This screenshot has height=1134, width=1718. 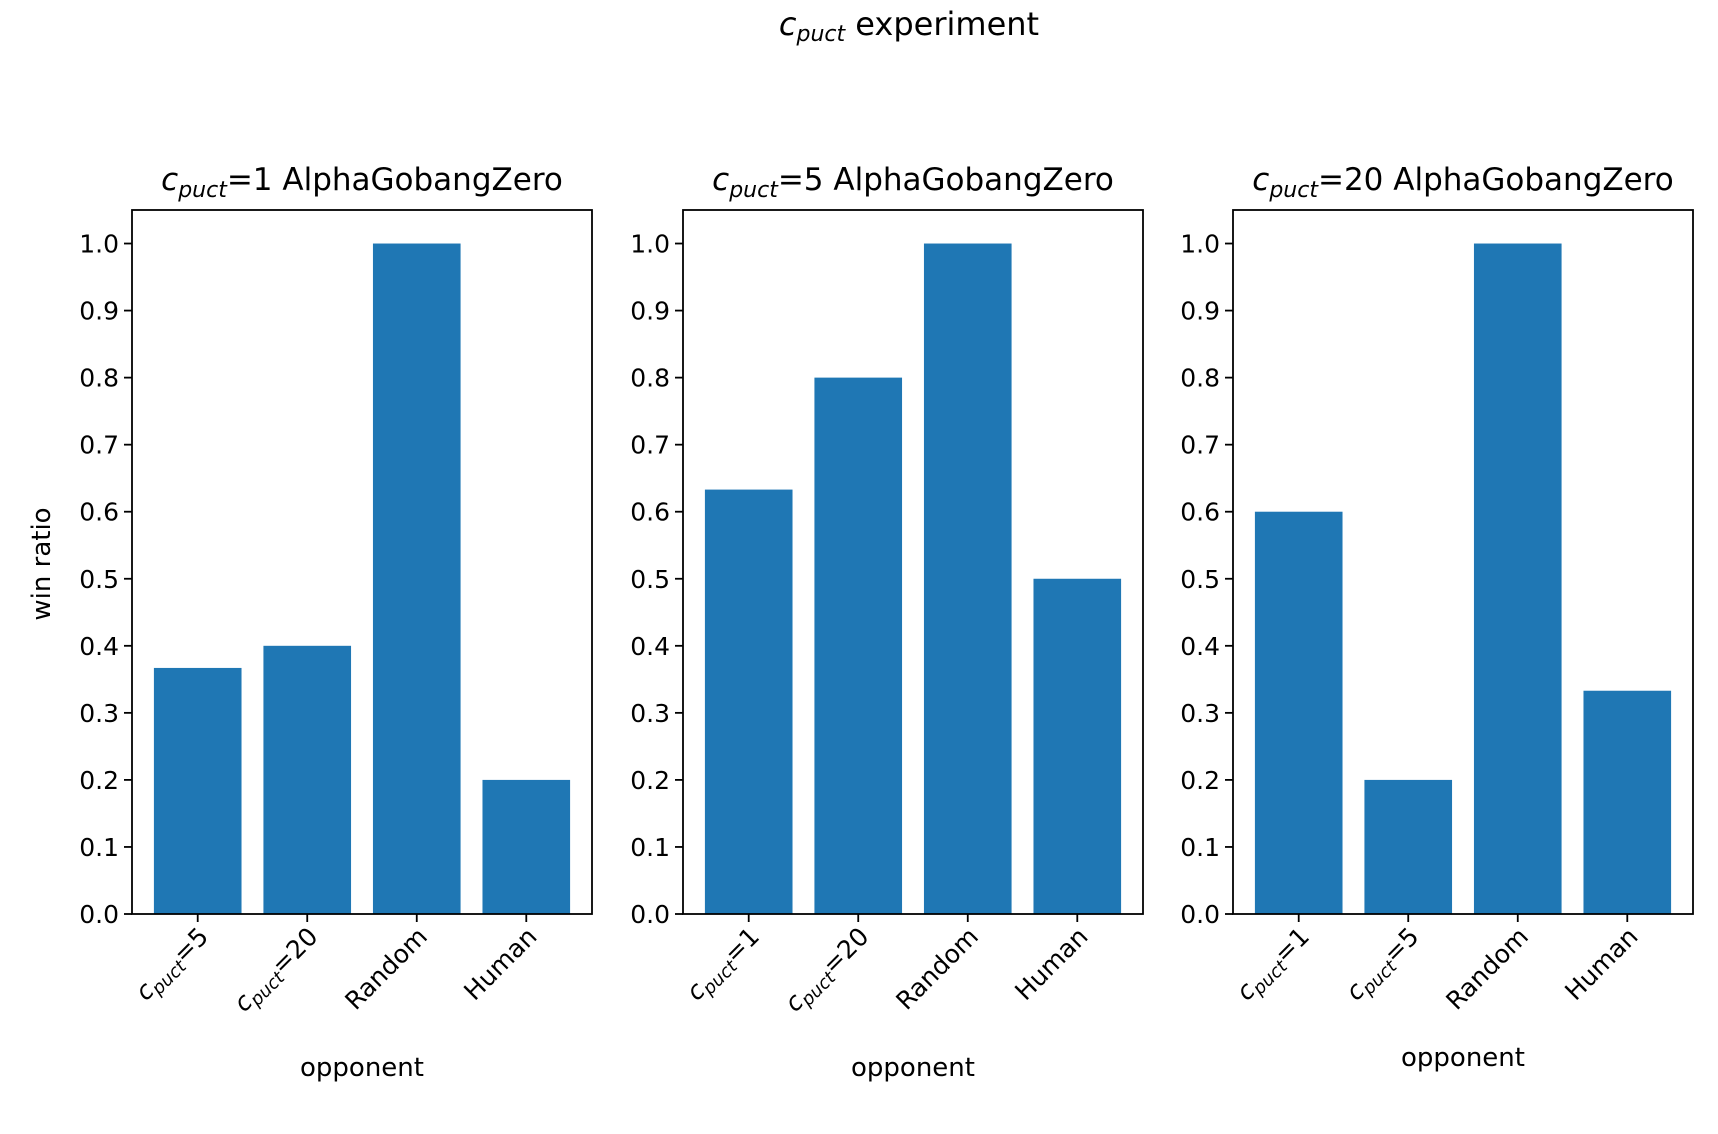 I want to click on figure-suptitle: cpuct experiment, so click(x=909, y=26).